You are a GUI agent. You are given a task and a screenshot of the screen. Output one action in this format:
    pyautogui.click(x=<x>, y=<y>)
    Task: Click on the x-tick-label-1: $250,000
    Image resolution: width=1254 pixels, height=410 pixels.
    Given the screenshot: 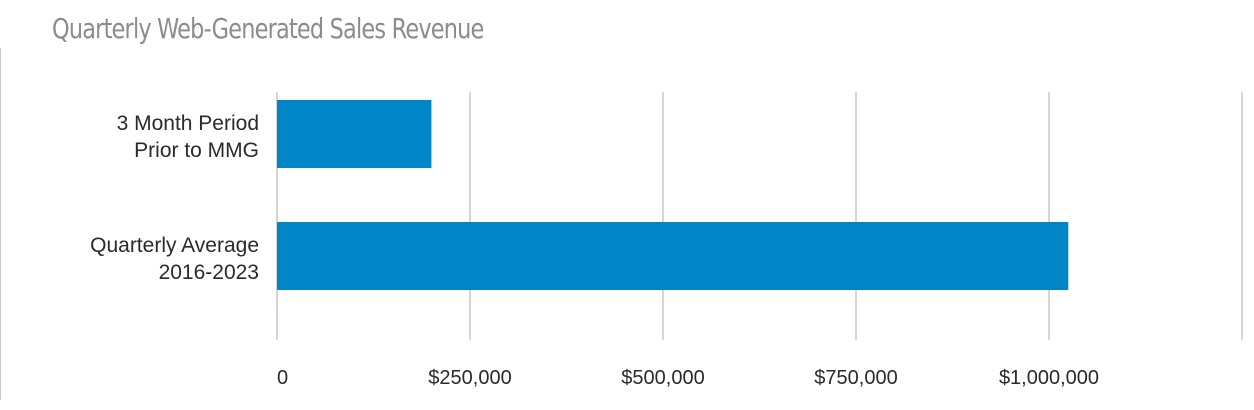 What is the action you would take?
    pyautogui.click(x=469, y=378)
    